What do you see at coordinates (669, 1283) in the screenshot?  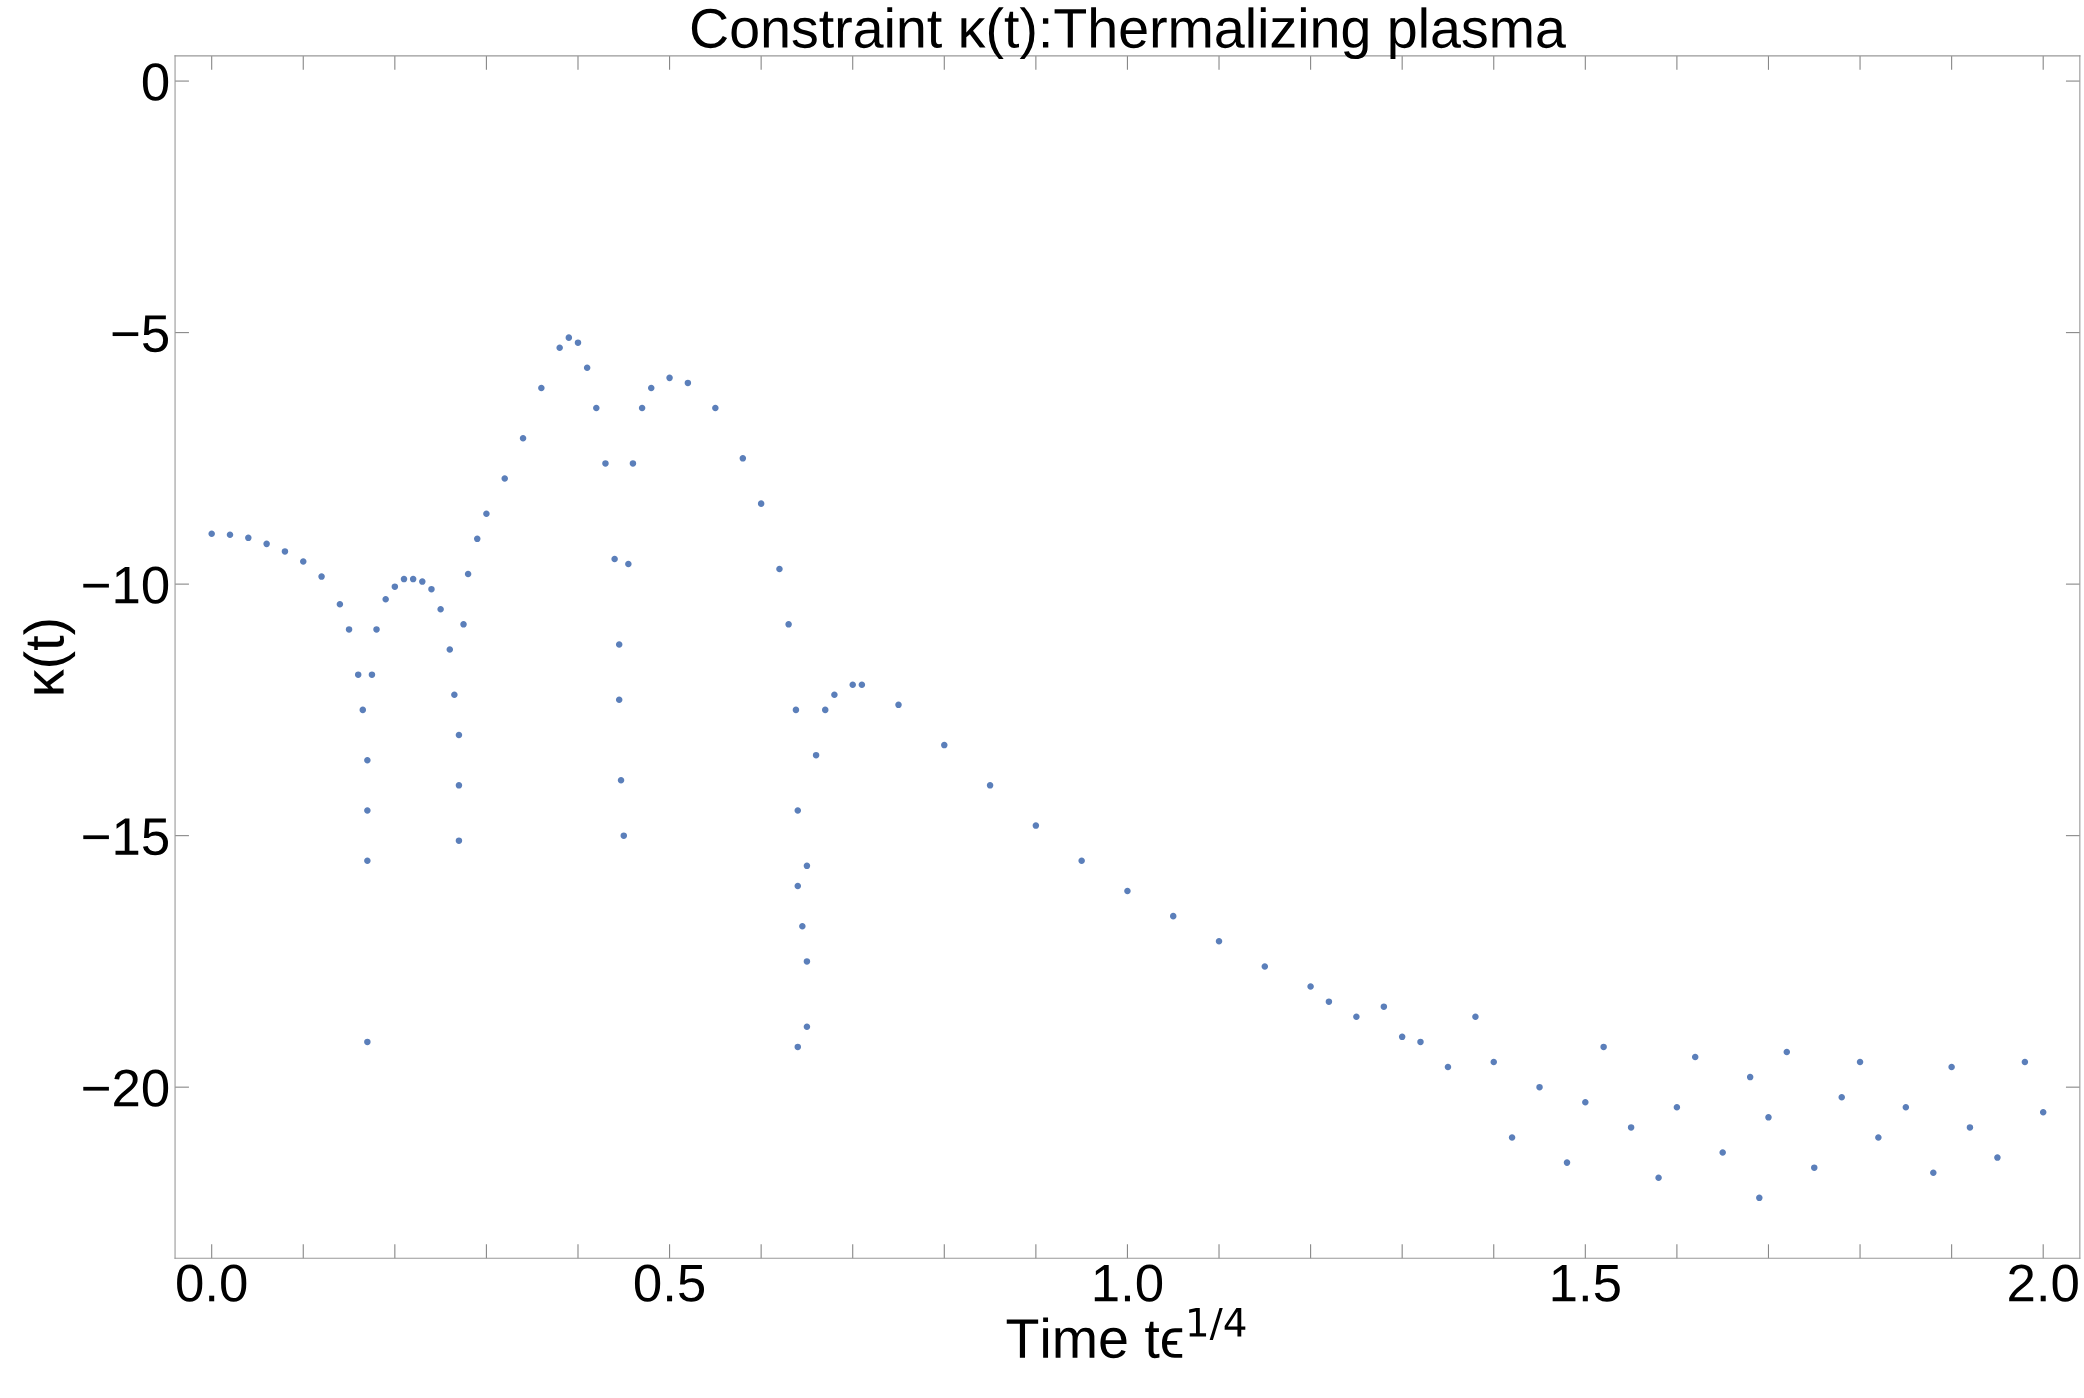 I see `x-tick-label: 0.5` at bounding box center [669, 1283].